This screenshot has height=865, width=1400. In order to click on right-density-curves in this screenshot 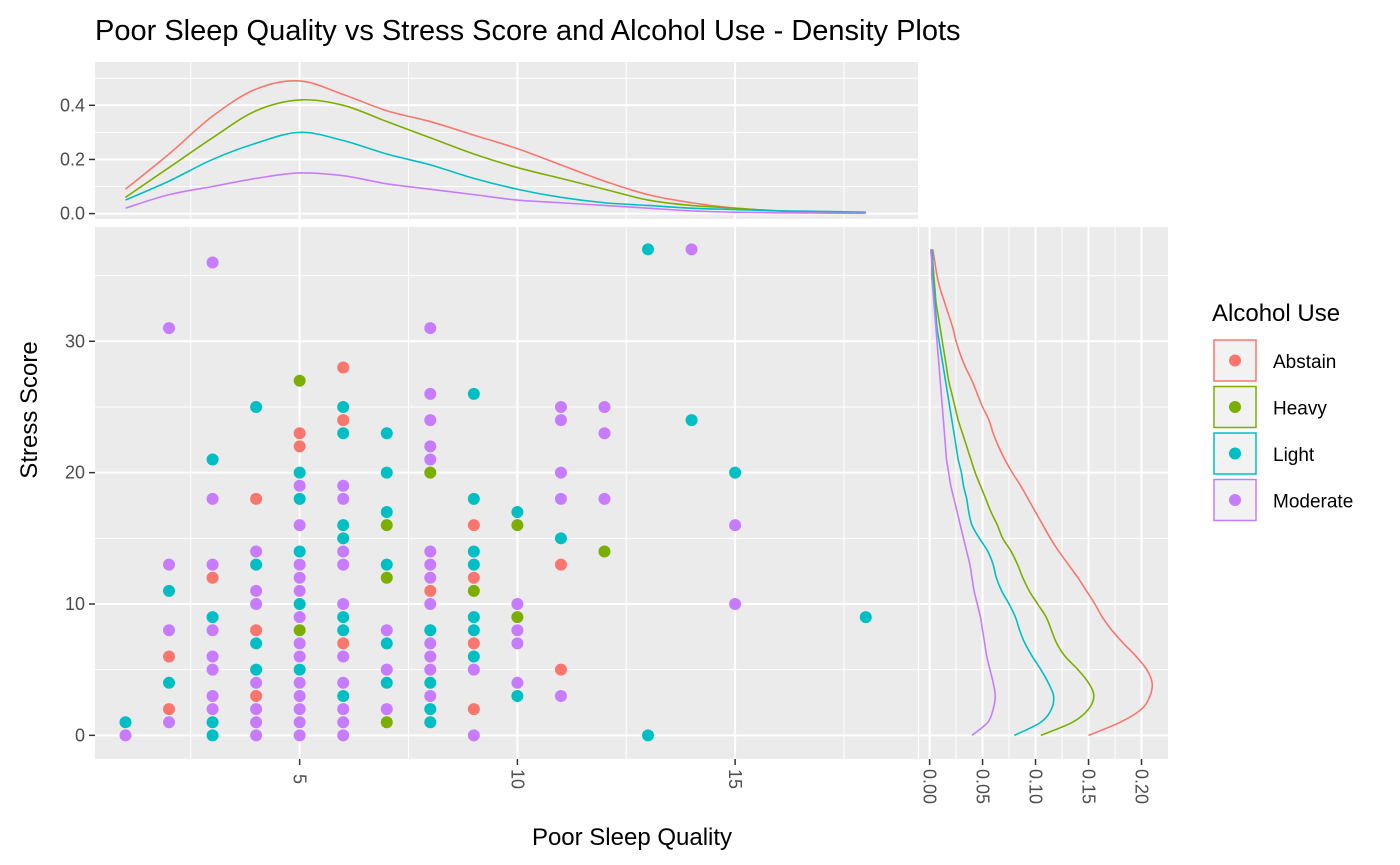, I will do `click(1041, 493)`.